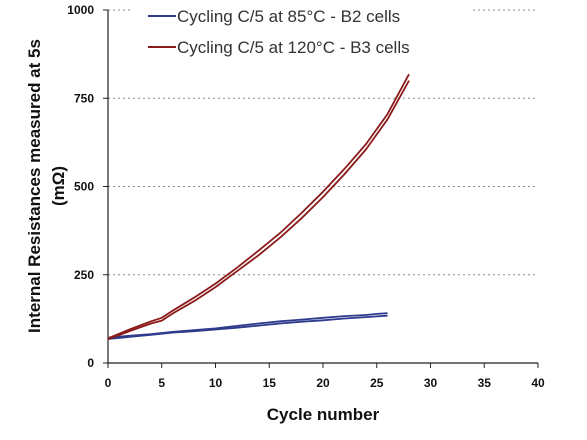 This screenshot has height=440, width=587. I want to click on y-tick-label: 750, so click(84, 98).